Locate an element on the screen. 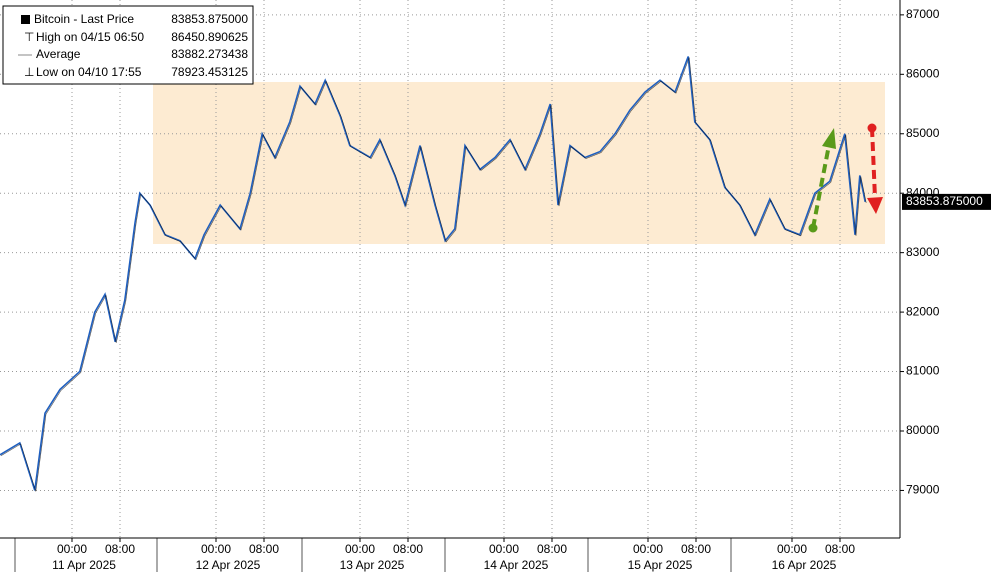  legend-box is located at coordinates (128, 45).